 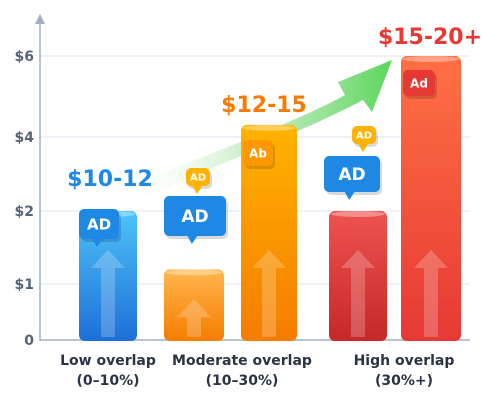 What do you see at coordinates (404, 381) in the screenshot?
I see `x-category-sublabel: (30%+)` at bounding box center [404, 381].